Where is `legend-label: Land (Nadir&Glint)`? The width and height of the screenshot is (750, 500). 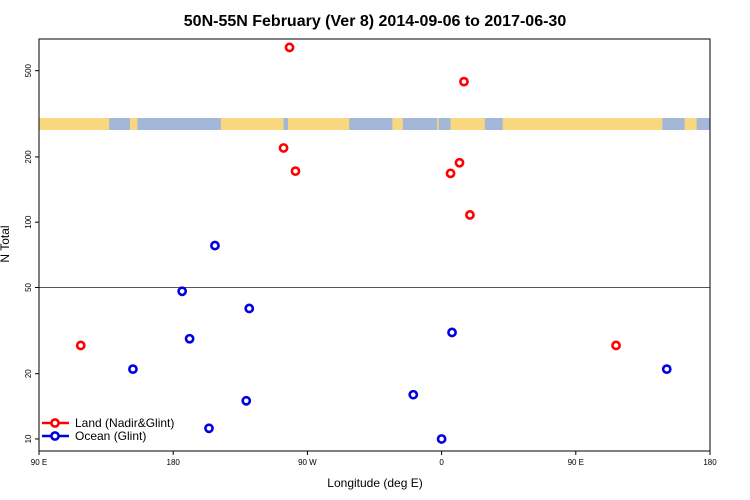 legend-label: Land (Nadir&Glint) is located at coordinates (124, 423).